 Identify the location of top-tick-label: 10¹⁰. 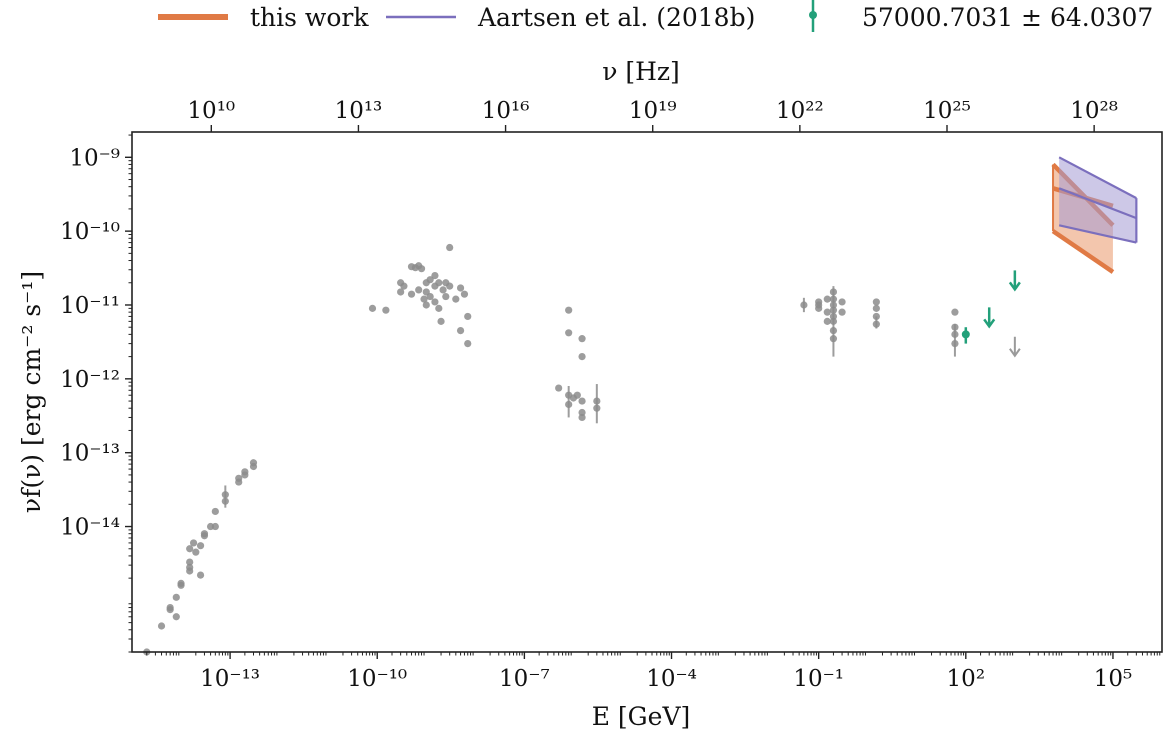
(211, 111).